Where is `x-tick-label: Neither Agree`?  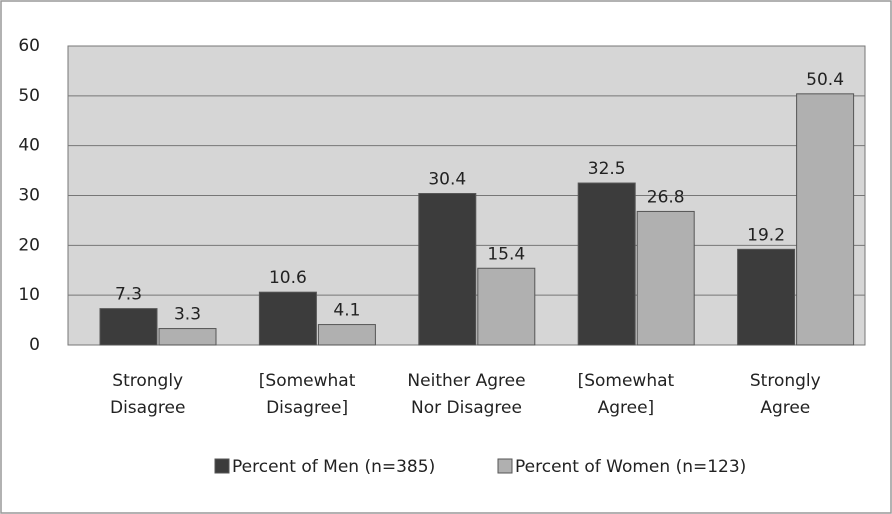
x-tick-label: Neither Agree is located at coordinates (466, 381).